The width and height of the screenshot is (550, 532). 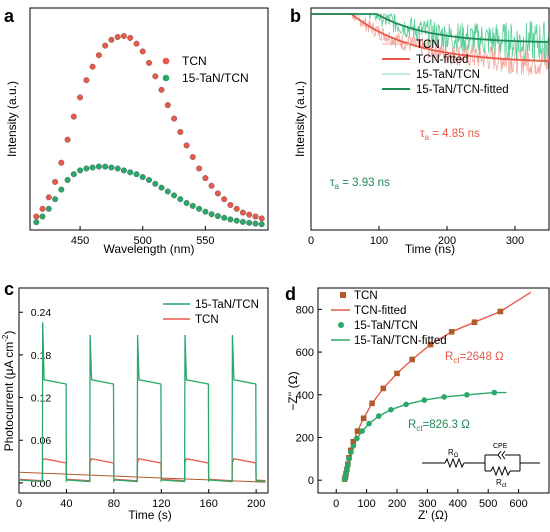 I want to click on panel-b-label: b, so click(x=295, y=16).